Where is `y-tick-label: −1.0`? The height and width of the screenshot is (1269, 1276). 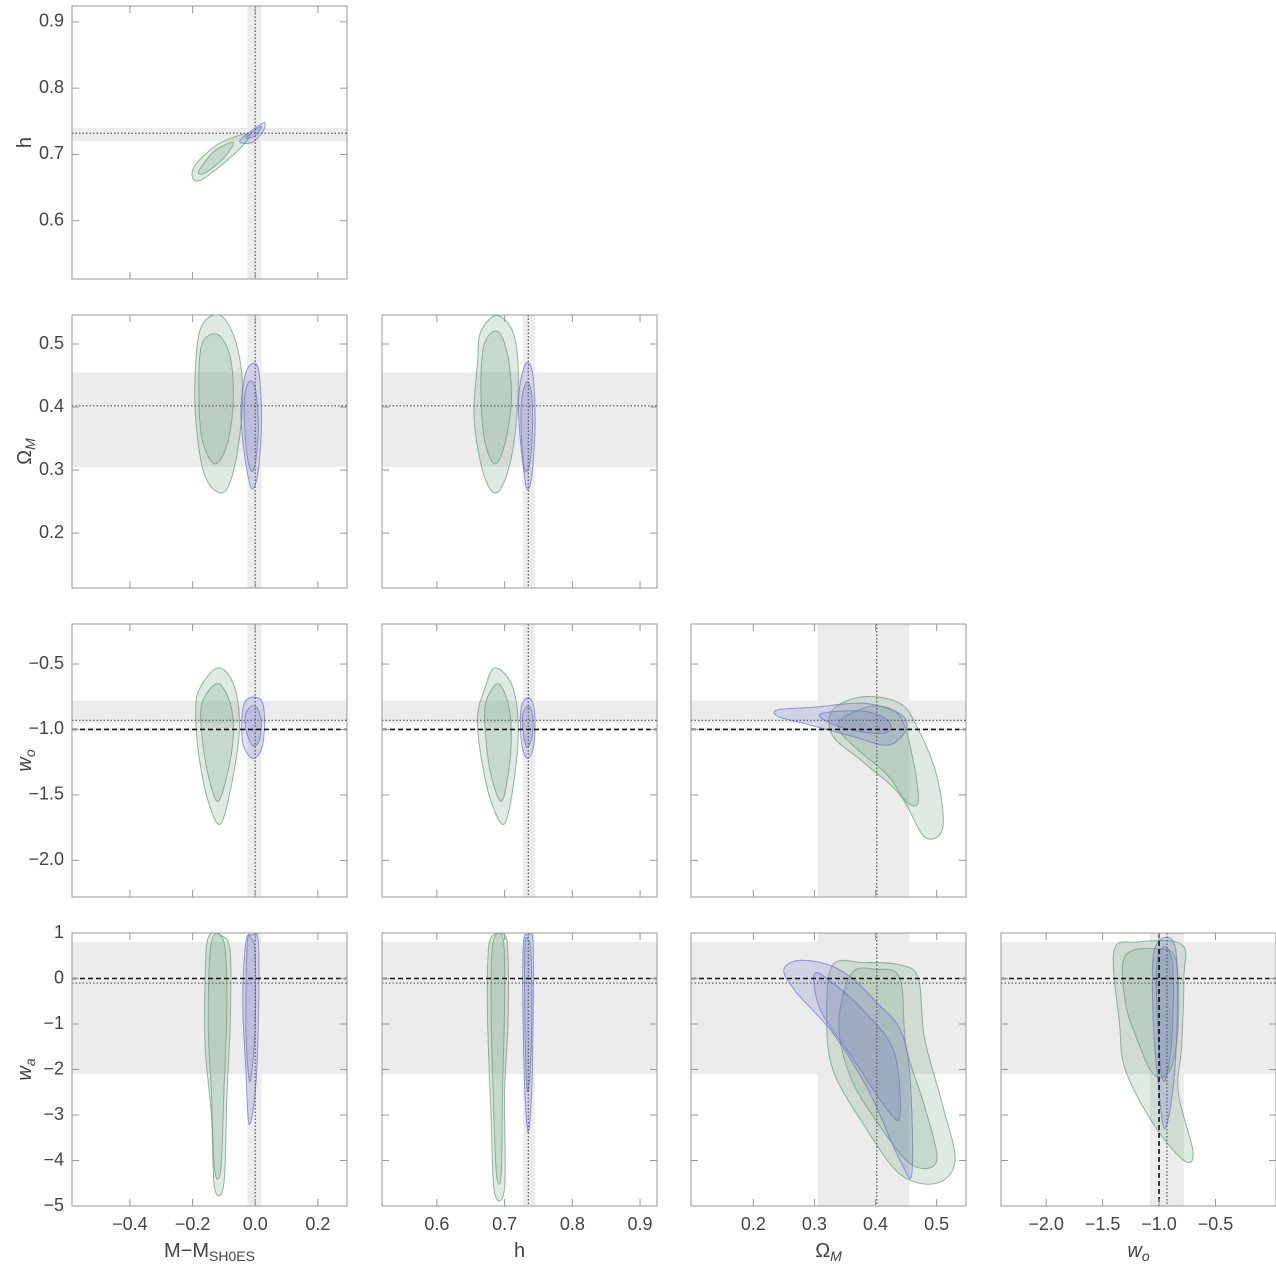 y-tick-label: −1.0 is located at coordinates (46, 728).